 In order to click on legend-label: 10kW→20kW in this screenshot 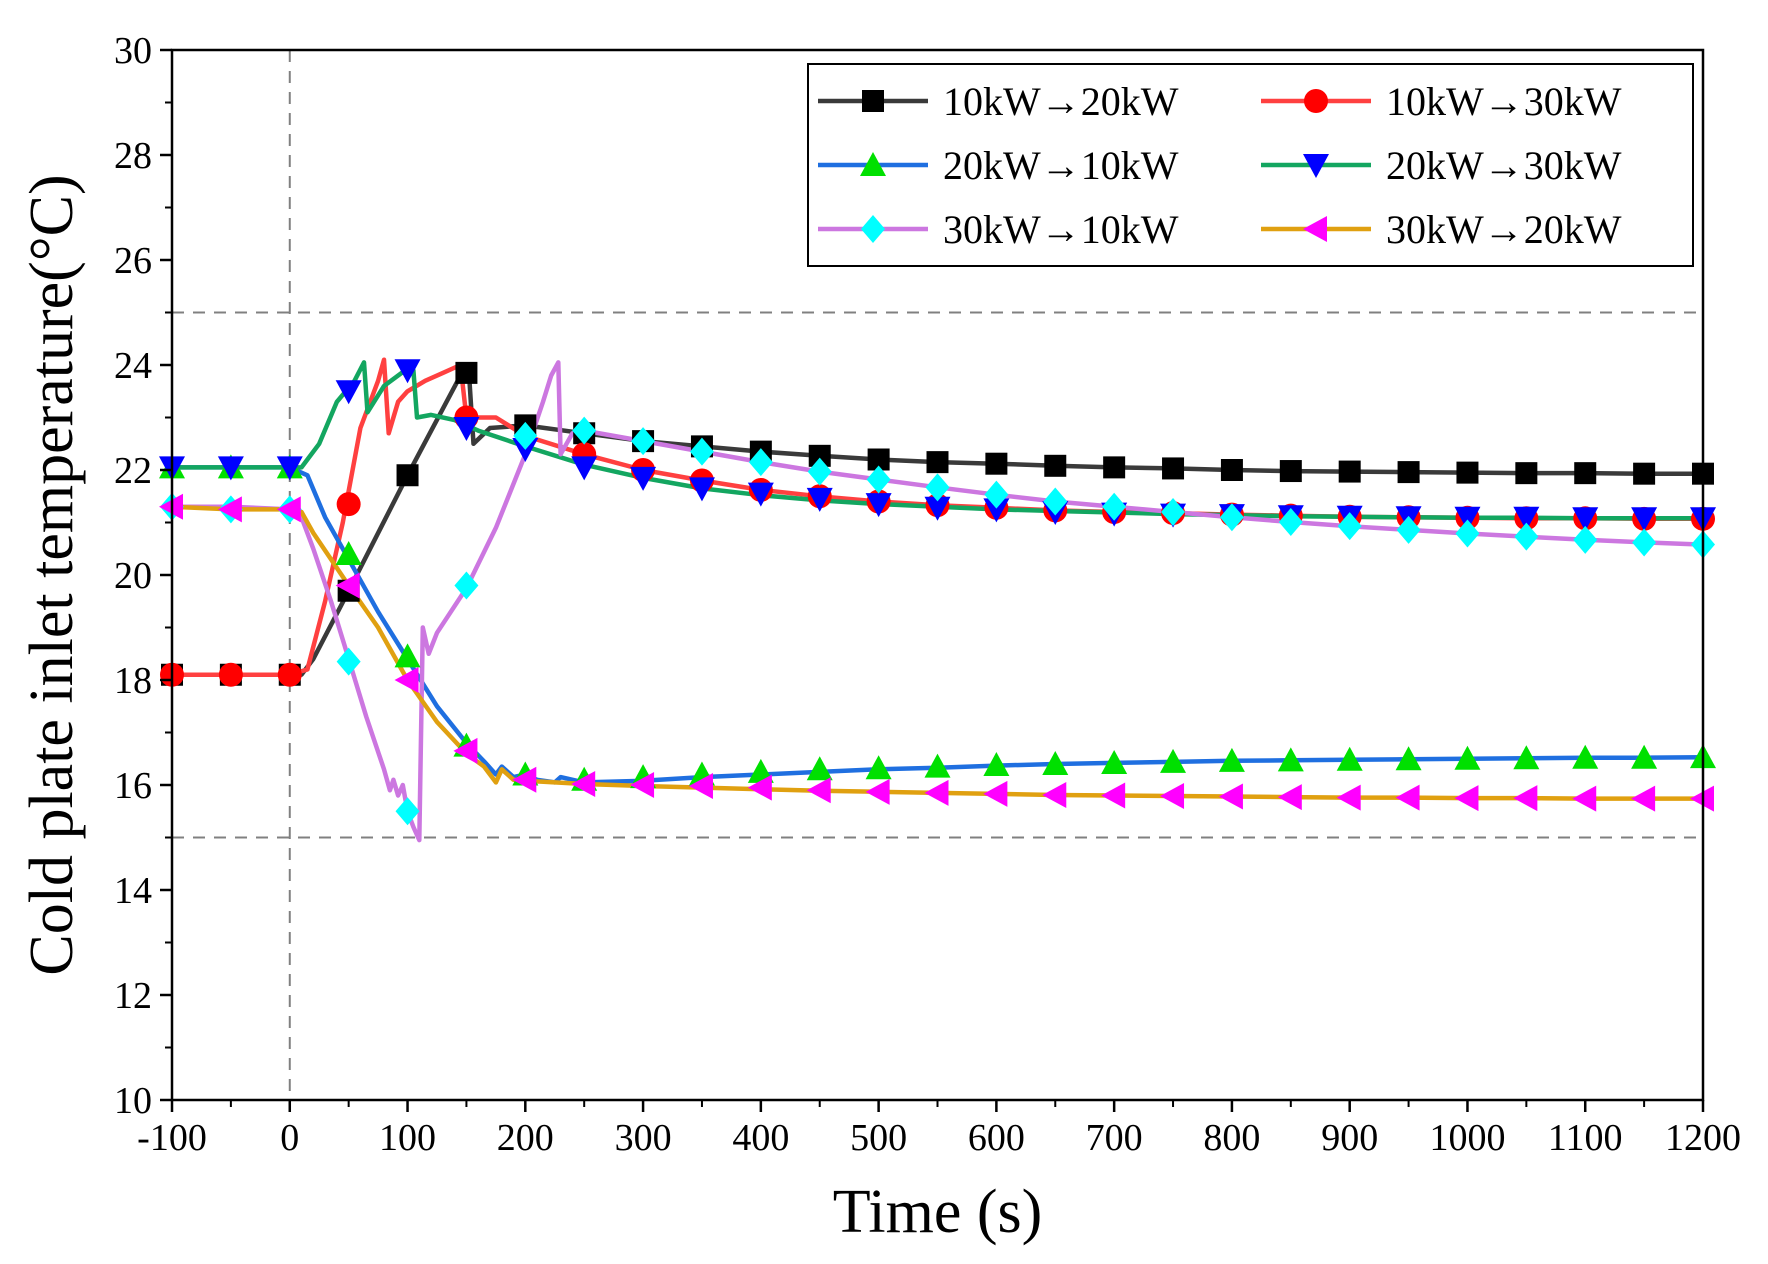, I will do `click(1061, 101)`.